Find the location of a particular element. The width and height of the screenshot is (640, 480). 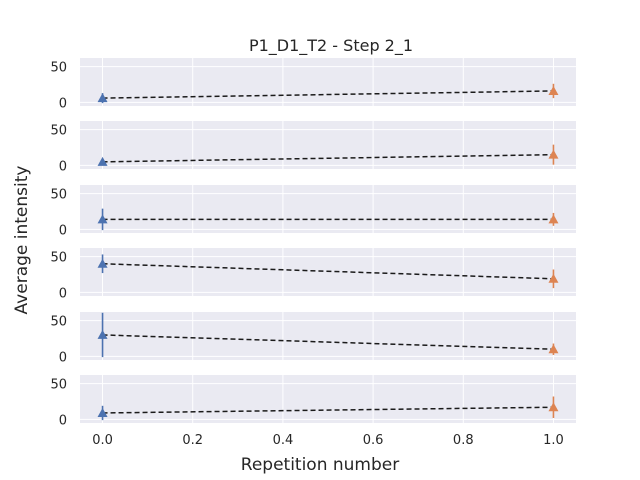

x-tick-label: 0.8 is located at coordinates (463, 440).